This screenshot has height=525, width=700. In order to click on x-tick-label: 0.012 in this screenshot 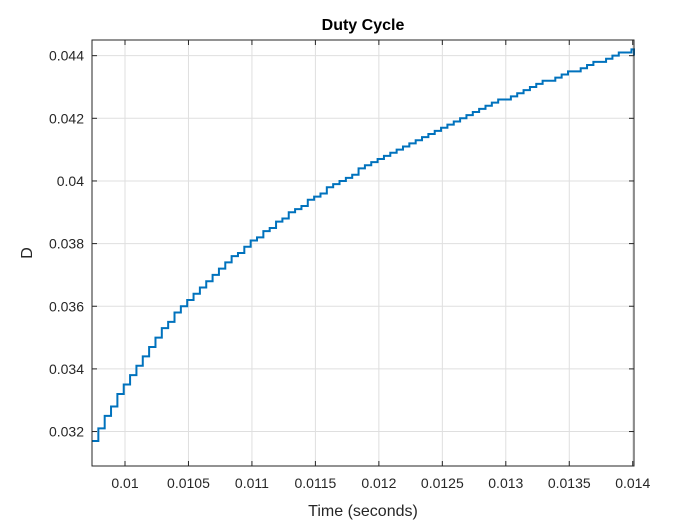, I will do `click(378, 483)`.